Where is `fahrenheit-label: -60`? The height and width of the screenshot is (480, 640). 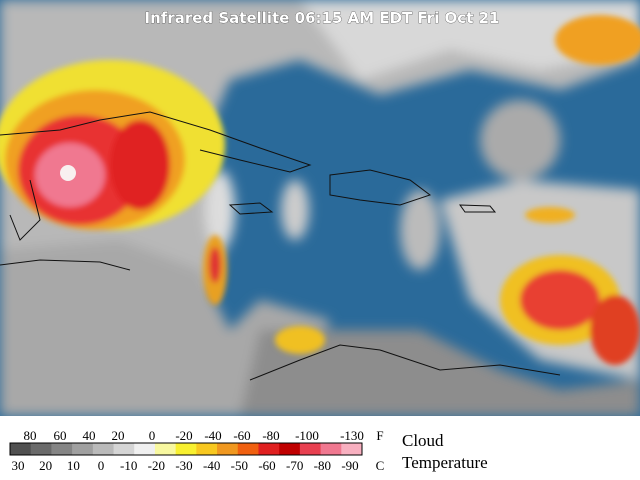
fahrenheit-label: -60 is located at coordinates (241, 435).